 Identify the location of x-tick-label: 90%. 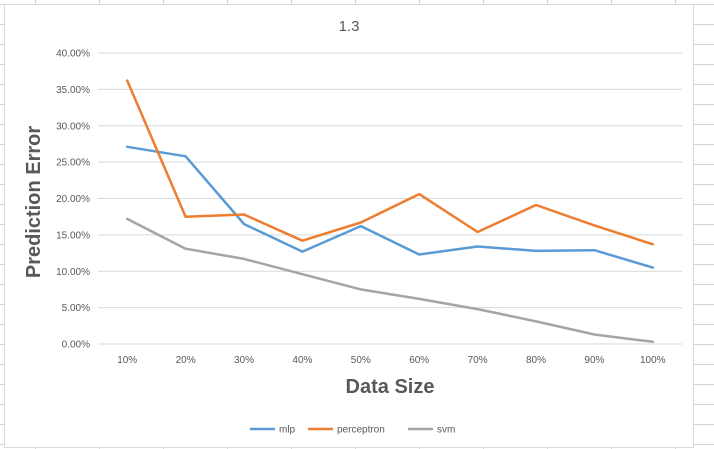
(594, 360).